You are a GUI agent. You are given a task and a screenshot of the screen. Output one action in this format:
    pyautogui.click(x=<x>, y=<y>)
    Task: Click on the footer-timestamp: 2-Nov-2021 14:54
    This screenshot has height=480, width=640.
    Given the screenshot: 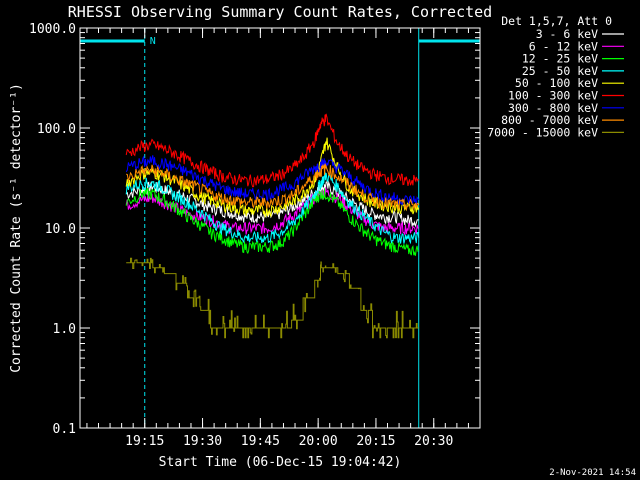 What is the action you would take?
    pyautogui.click(x=592, y=473)
    